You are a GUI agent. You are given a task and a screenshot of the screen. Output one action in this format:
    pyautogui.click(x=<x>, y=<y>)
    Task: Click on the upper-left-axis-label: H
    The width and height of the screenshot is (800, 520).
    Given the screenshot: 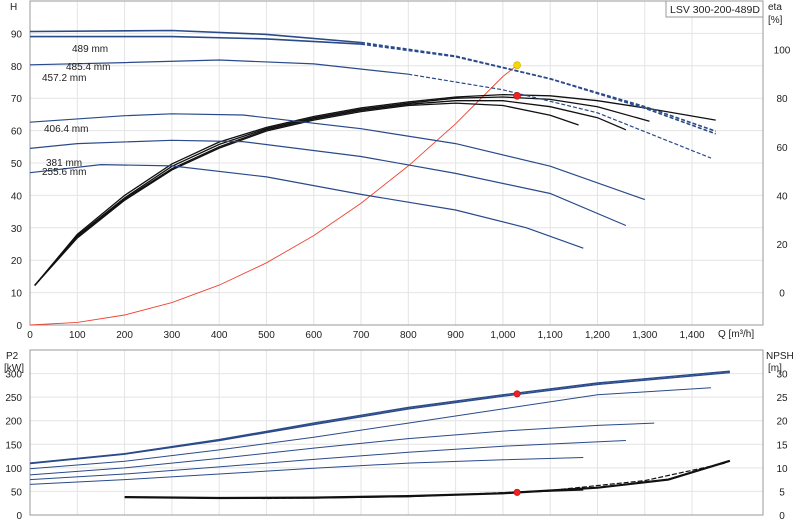 What is the action you would take?
    pyautogui.click(x=13, y=7)
    